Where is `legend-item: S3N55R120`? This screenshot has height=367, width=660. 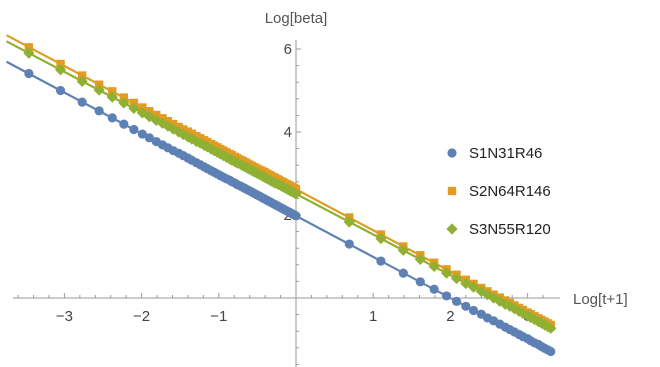 legend-item: S3N55R120 is located at coordinates (498, 229).